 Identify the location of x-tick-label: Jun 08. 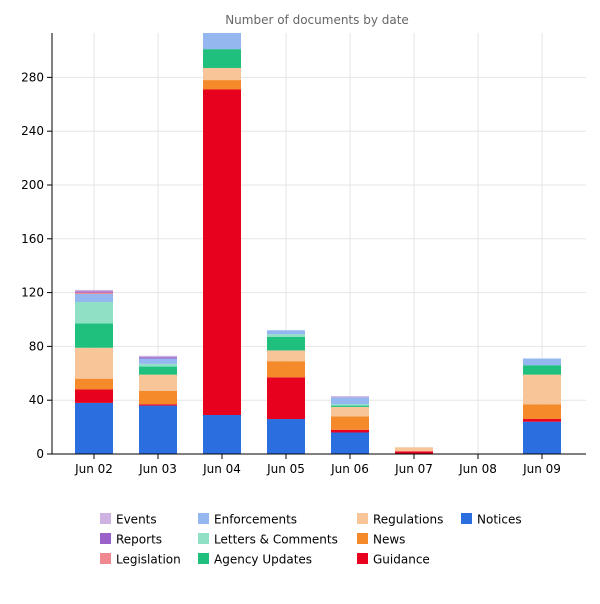
(477, 469).